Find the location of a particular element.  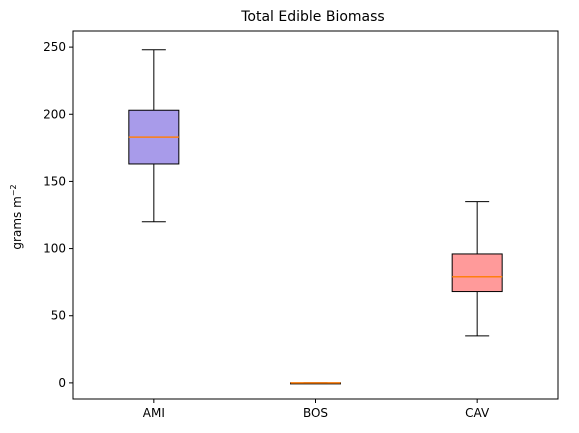

x-tick-label: BOS is located at coordinates (315, 413).